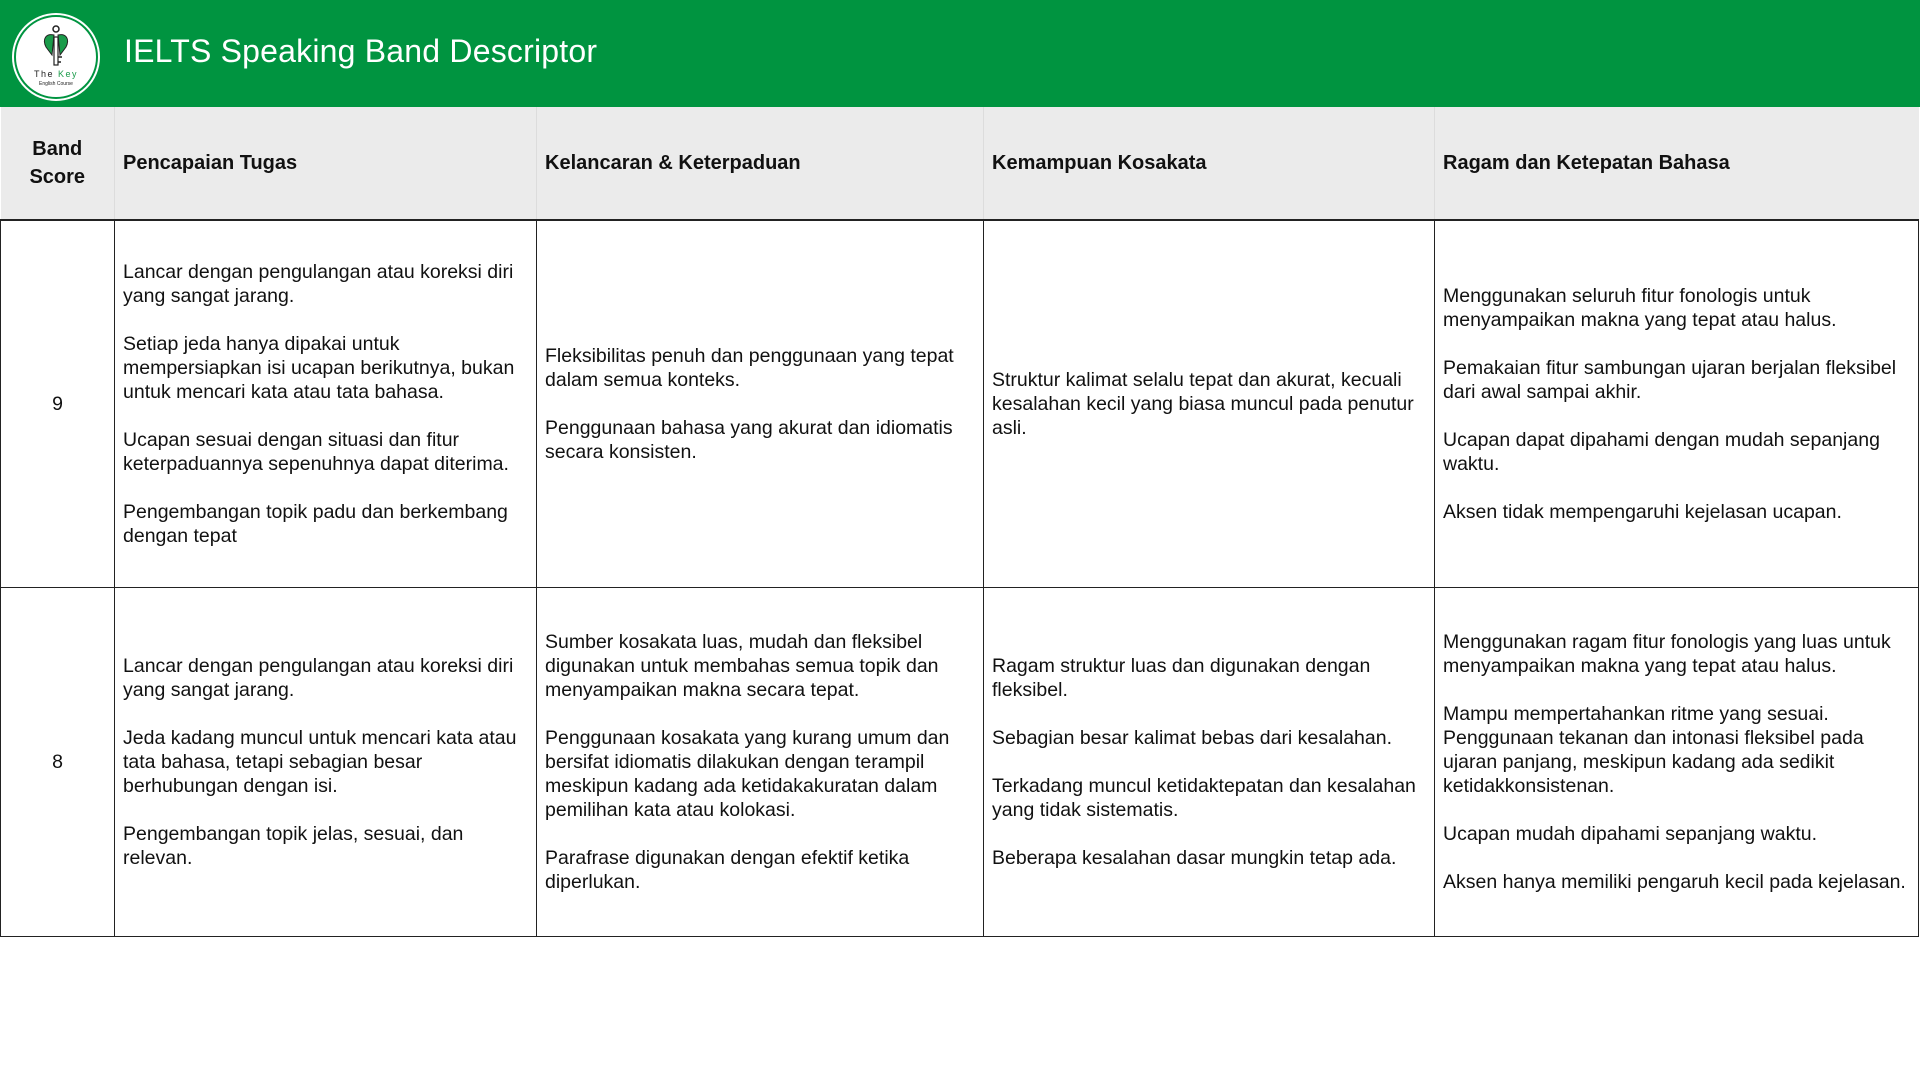 This screenshot has width=1920, height=1080. What do you see at coordinates (56, 74) in the screenshot?
I see `svg-text: The Key` at bounding box center [56, 74].